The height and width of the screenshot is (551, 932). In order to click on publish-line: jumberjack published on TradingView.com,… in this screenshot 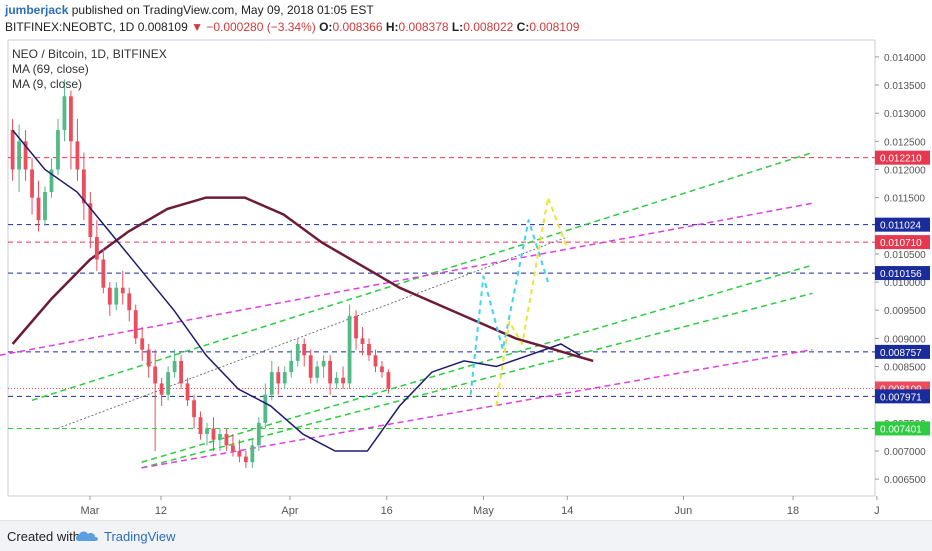, I will do `click(189, 10)`.